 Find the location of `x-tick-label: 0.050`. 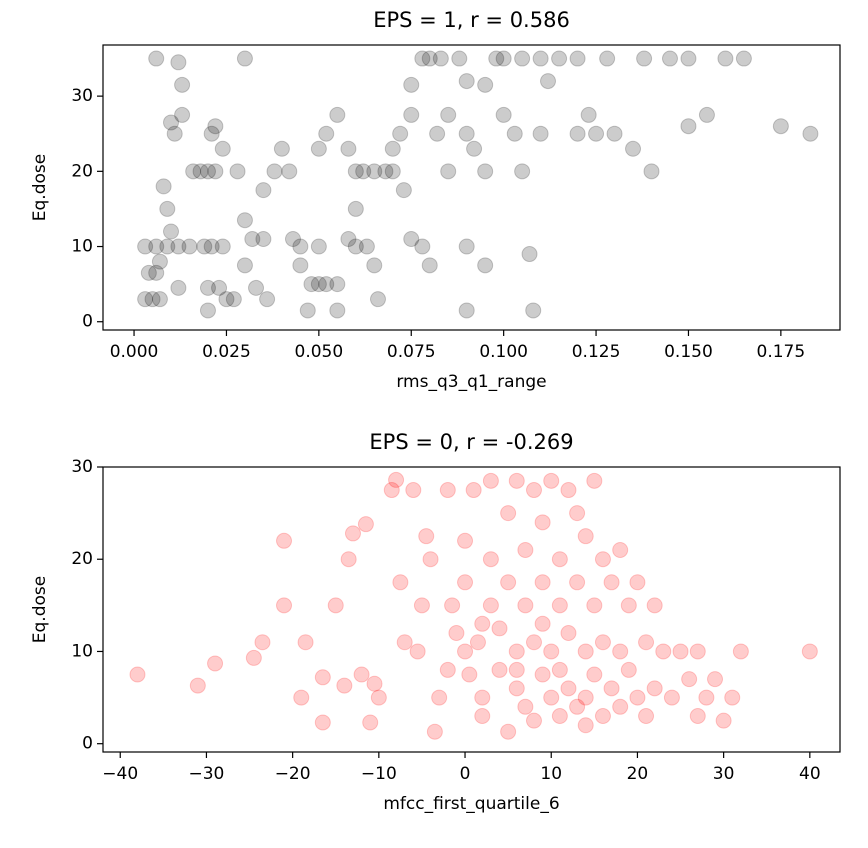

x-tick-label: 0.050 is located at coordinates (319, 352).